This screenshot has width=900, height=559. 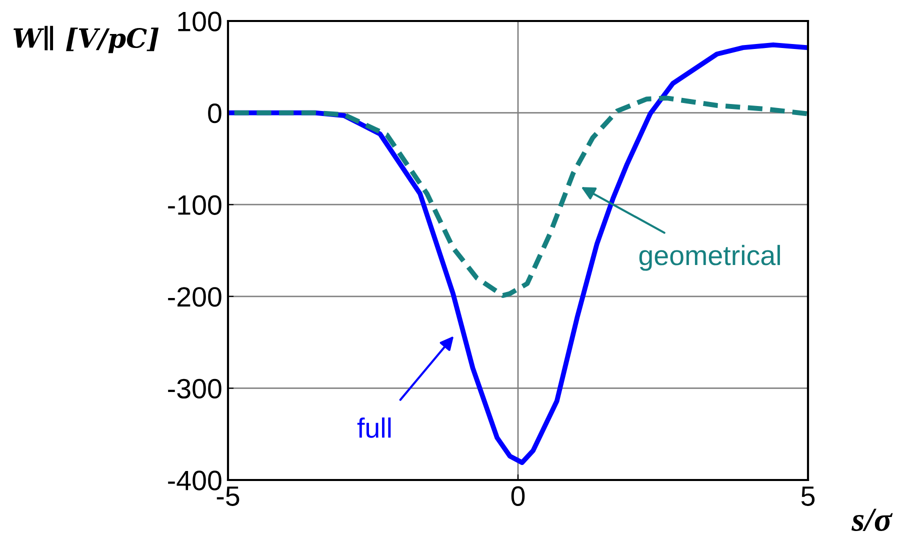 I want to click on y-tick-label: -200, so click(x=195, y=297).